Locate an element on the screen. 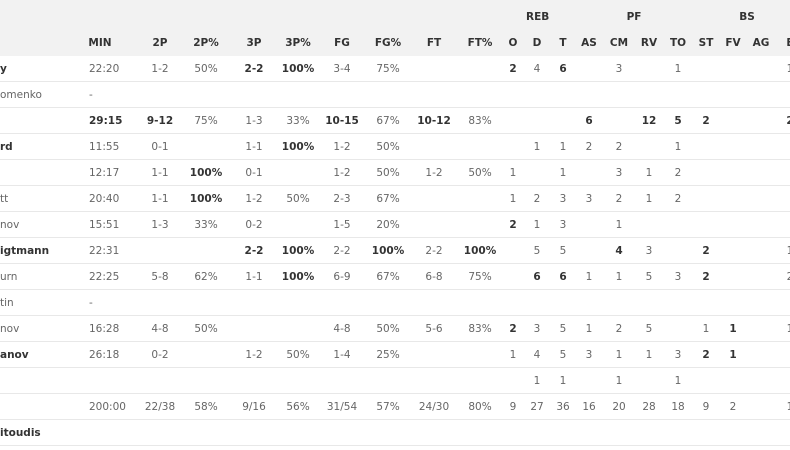 This screenshot has height=450, width=790. stat-cell: 15:51 is located at coordinates (104, 225).